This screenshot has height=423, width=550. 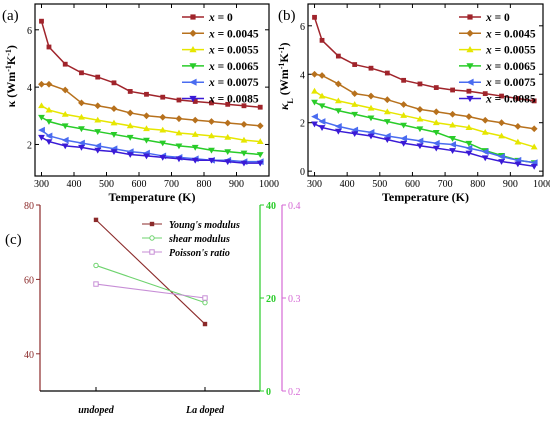 I want to click on x-tick-label: 300, so click(x=41, y=184).